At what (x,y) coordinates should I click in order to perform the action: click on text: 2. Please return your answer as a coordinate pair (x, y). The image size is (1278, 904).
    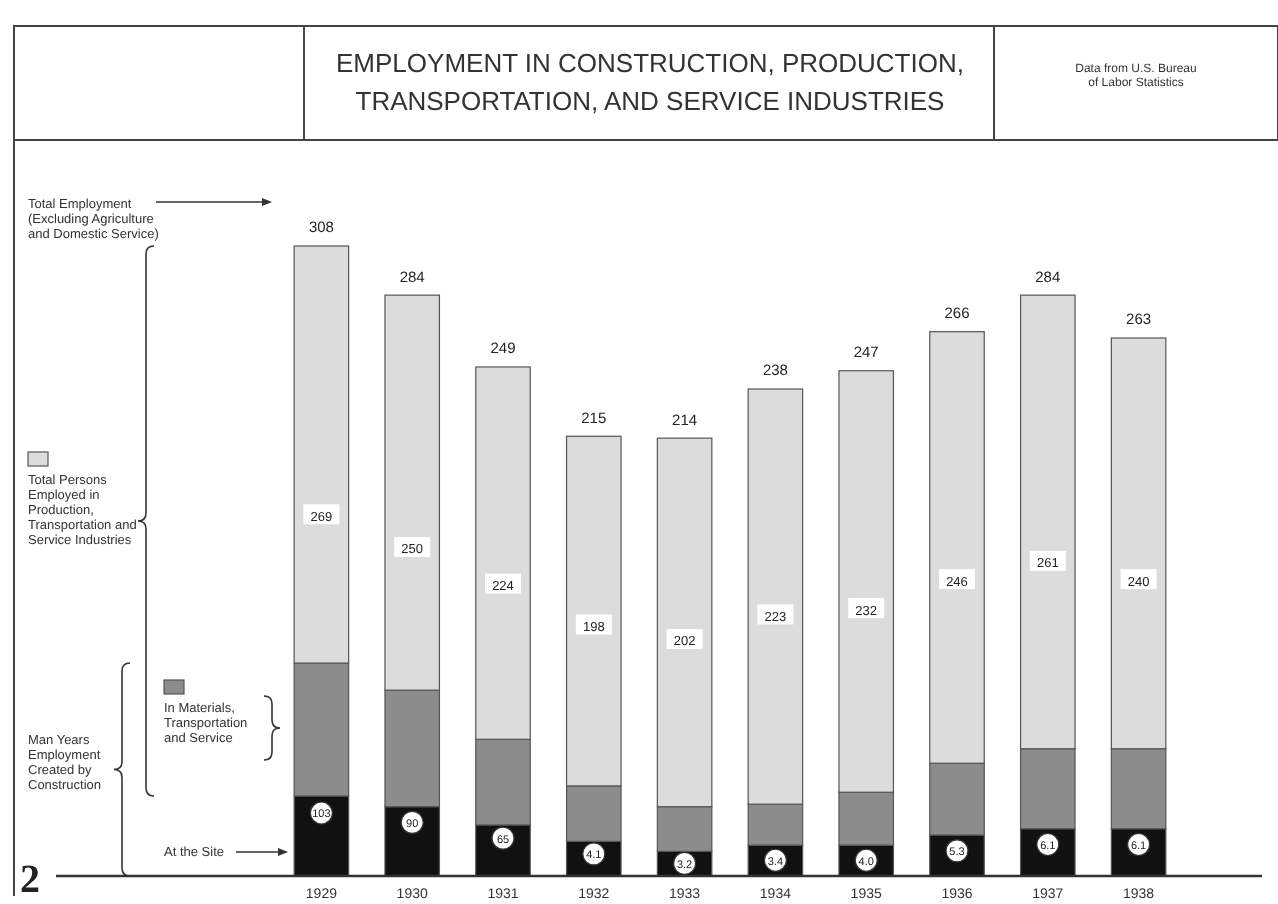
    Looking at the image, I should click on (30, 880).